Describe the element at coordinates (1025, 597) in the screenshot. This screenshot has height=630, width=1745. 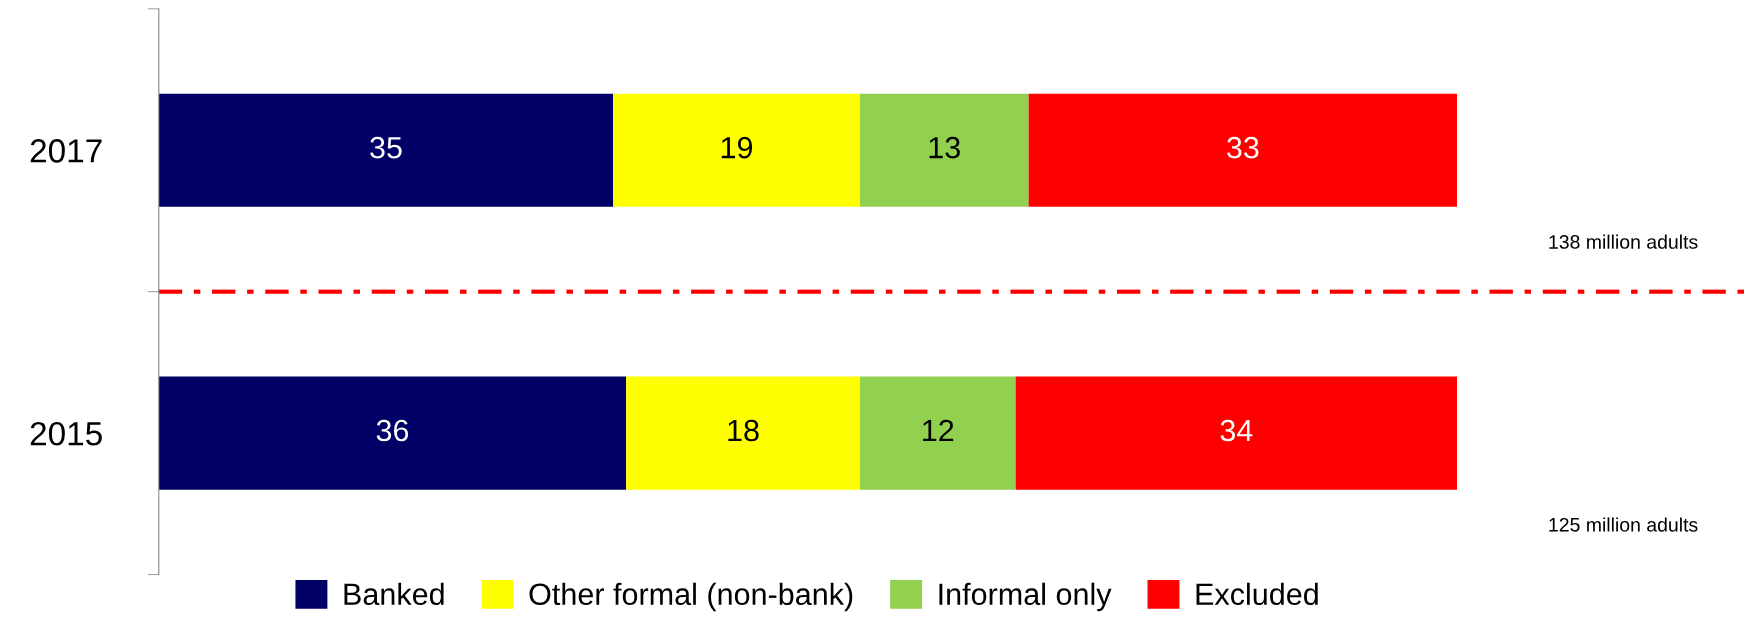
I see `legend-label: Informal only` at that location.